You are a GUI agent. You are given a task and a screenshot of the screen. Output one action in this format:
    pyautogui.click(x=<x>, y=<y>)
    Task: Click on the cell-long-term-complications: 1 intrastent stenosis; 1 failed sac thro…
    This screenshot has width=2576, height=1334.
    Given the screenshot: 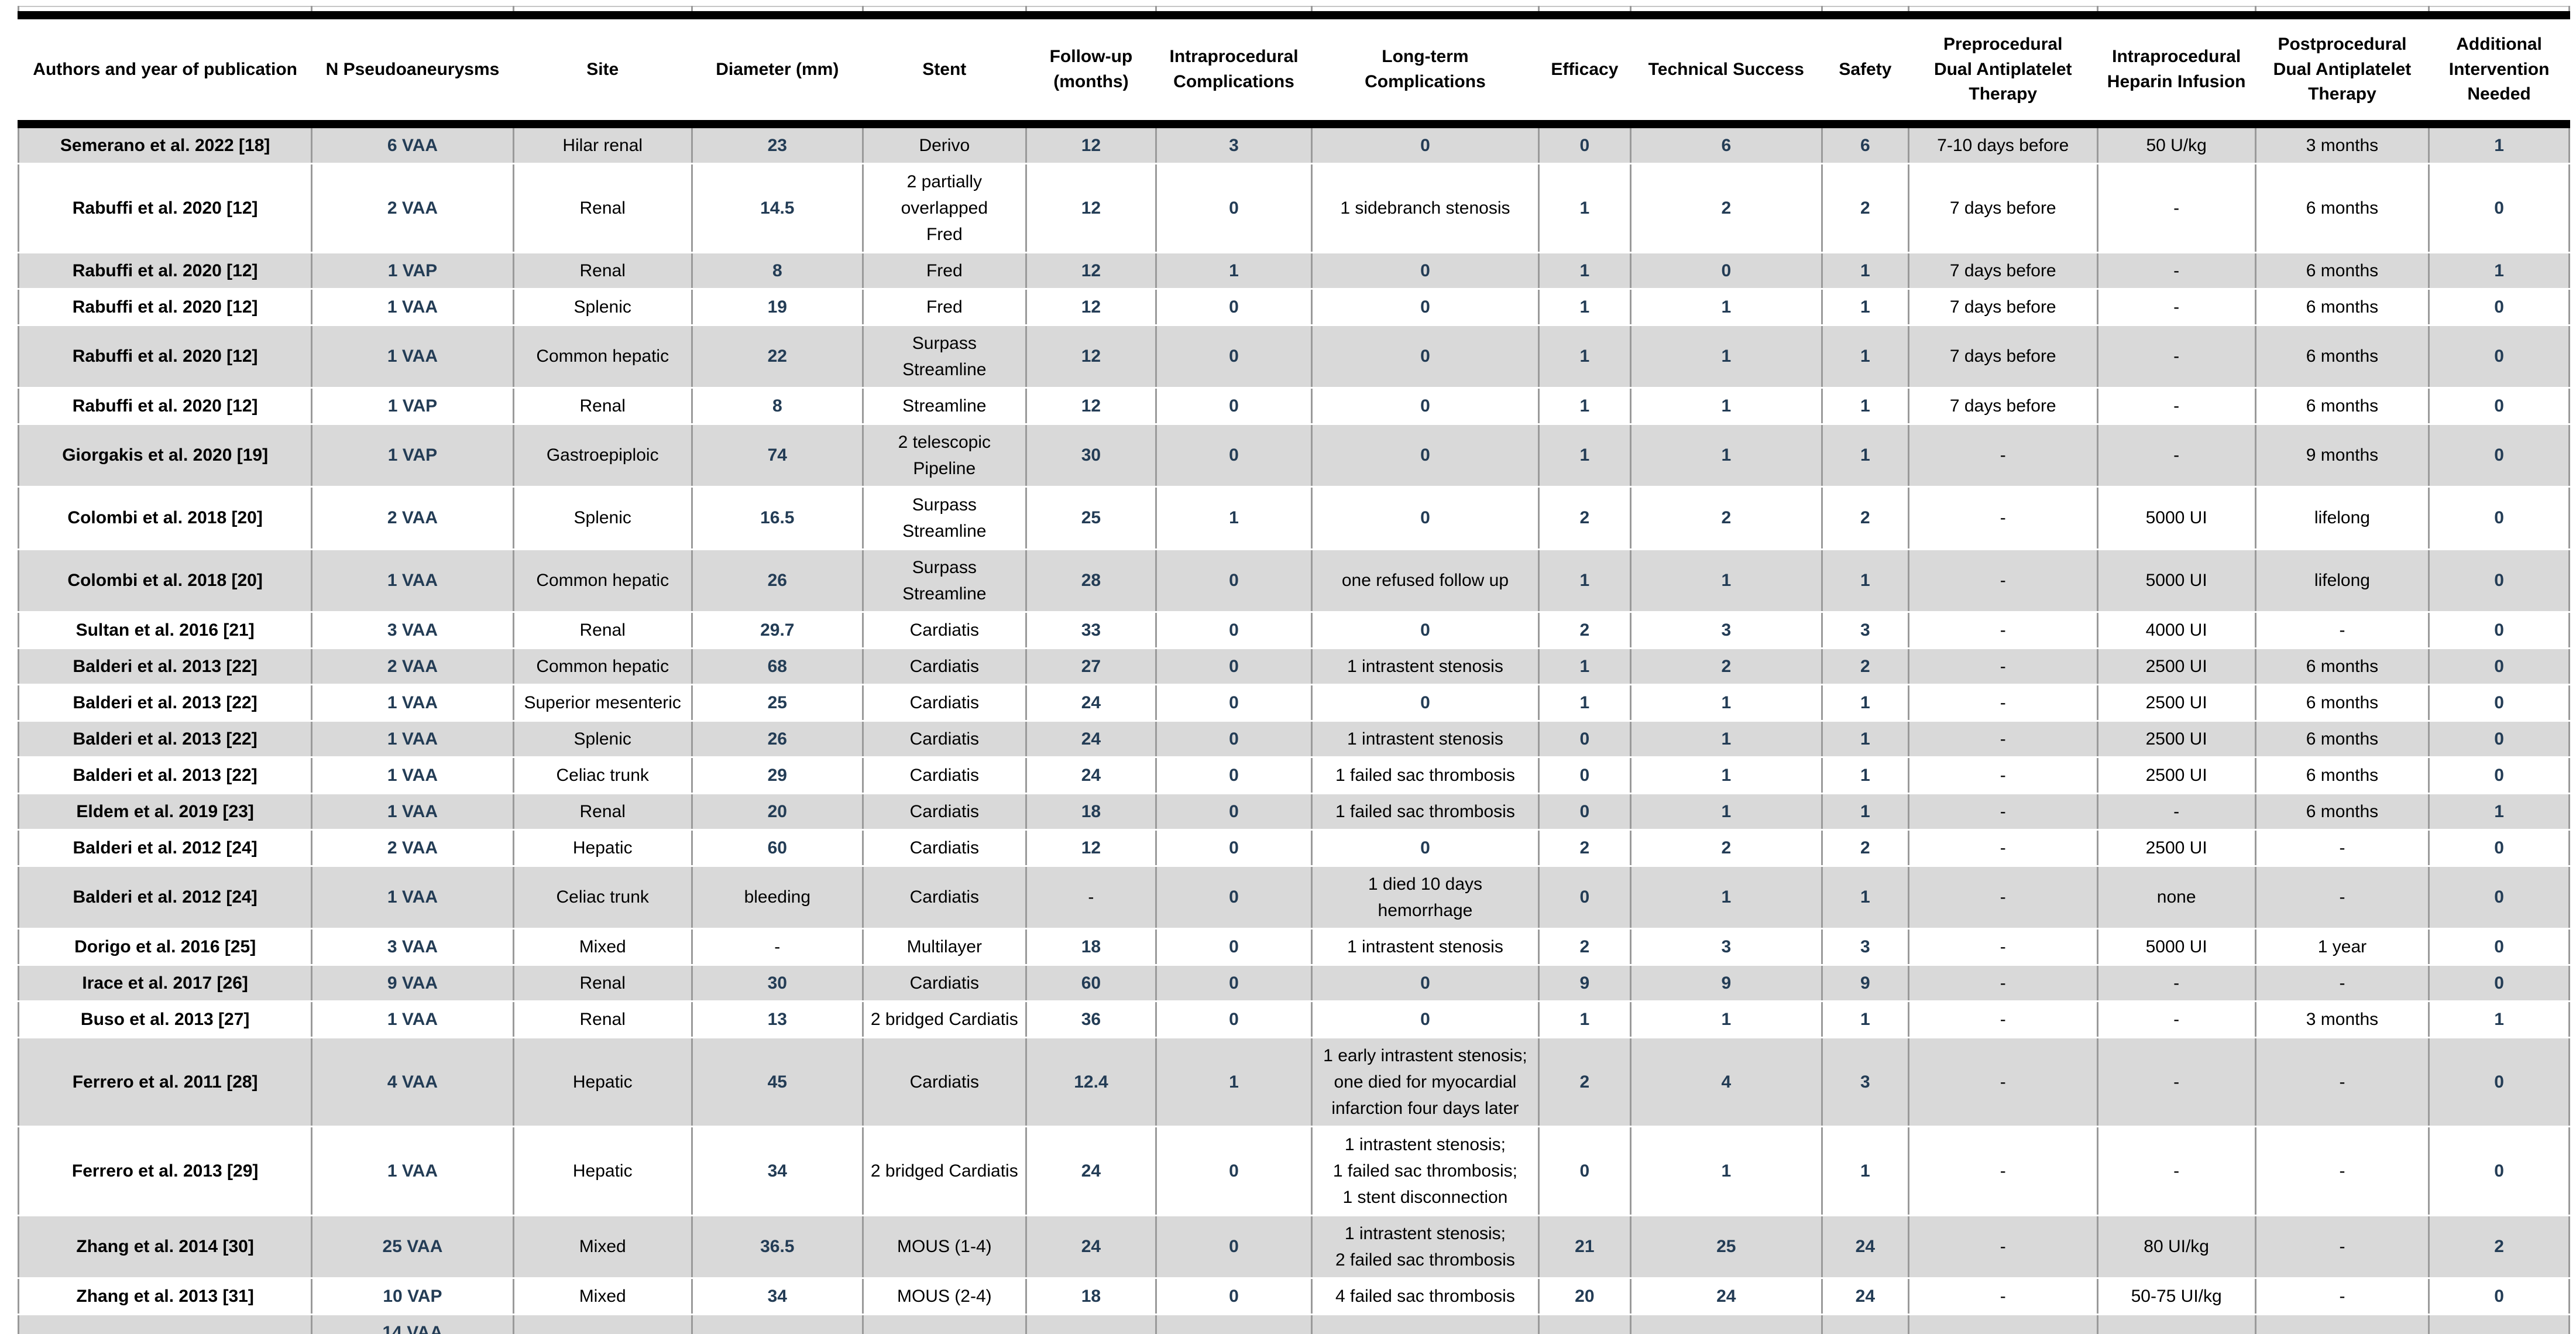 What is the action you would take?
    pyautogui.click(x=1425, y=1170)
    